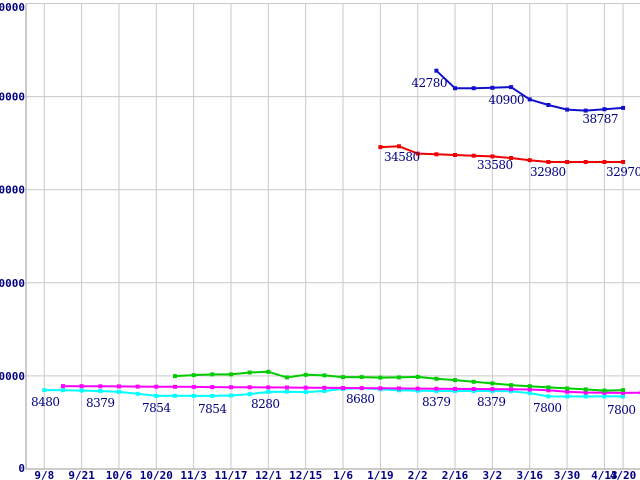 The width and height of the screenshot is (640, 480). I want to click on point-value-label: 8280, so click(265, 404).